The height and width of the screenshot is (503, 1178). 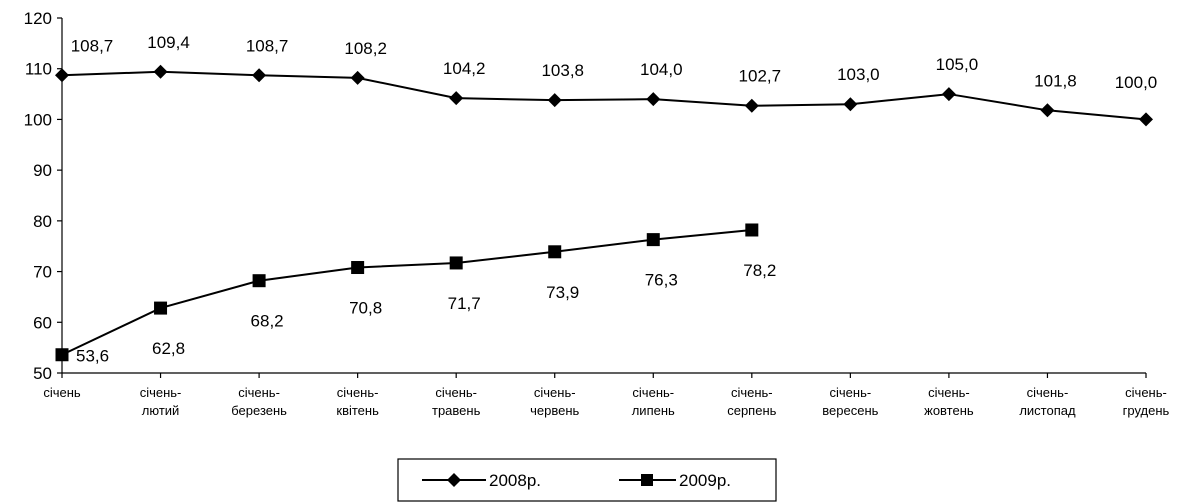 What do you see at coordinates (406, 292) in the screenshot?
I see `series-line-2009` at bounding box center [406, 292].